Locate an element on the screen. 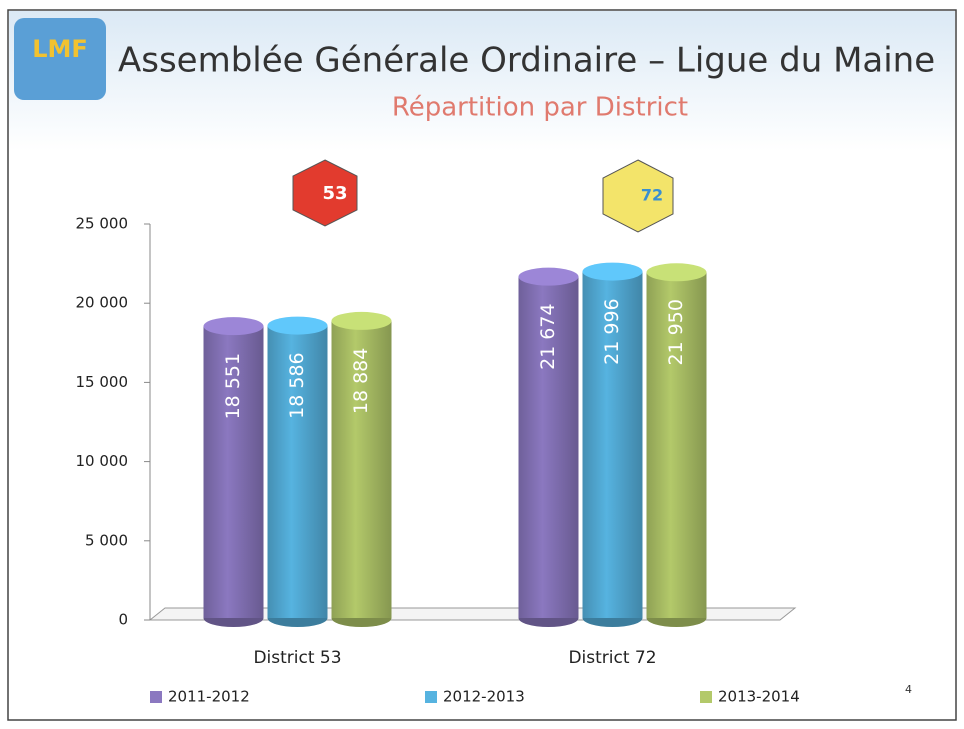  y-tick-label: 10 000 is located at coordinates (102, 461).